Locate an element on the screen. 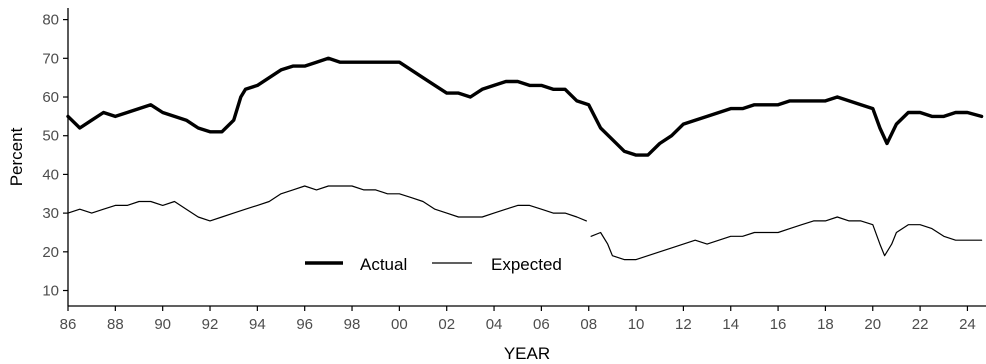 This screenshot has height=364, width=986. x-tick-label-92: 92 is located at coordinates (210, 324).